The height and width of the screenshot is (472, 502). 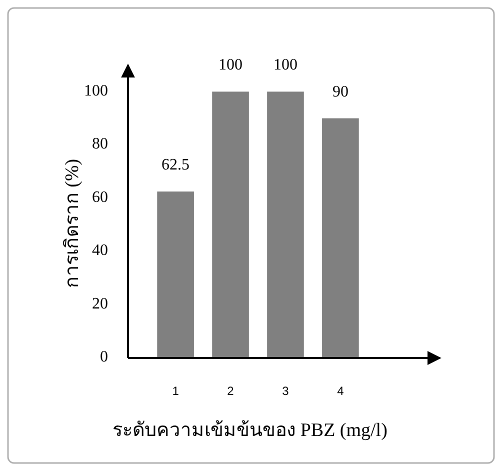 What do you see at coordinates (100, 251) in the screenshot?
I see `y-tick-label: 40` at bounding box center [100, 251].